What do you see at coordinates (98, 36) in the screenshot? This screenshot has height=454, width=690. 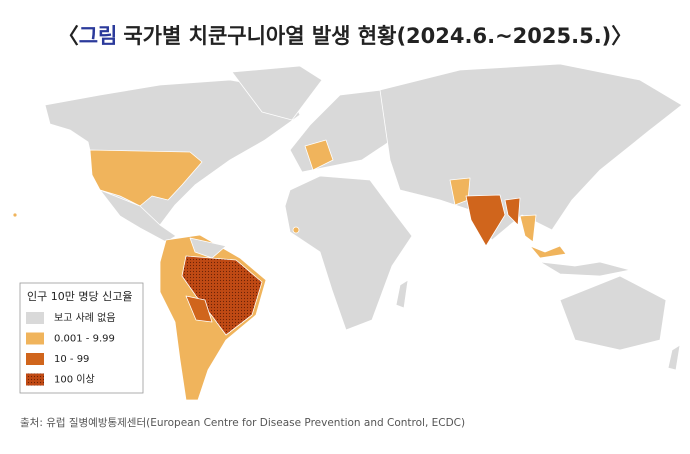 I see `title-label: 그림` at bounding box center [98, 36].